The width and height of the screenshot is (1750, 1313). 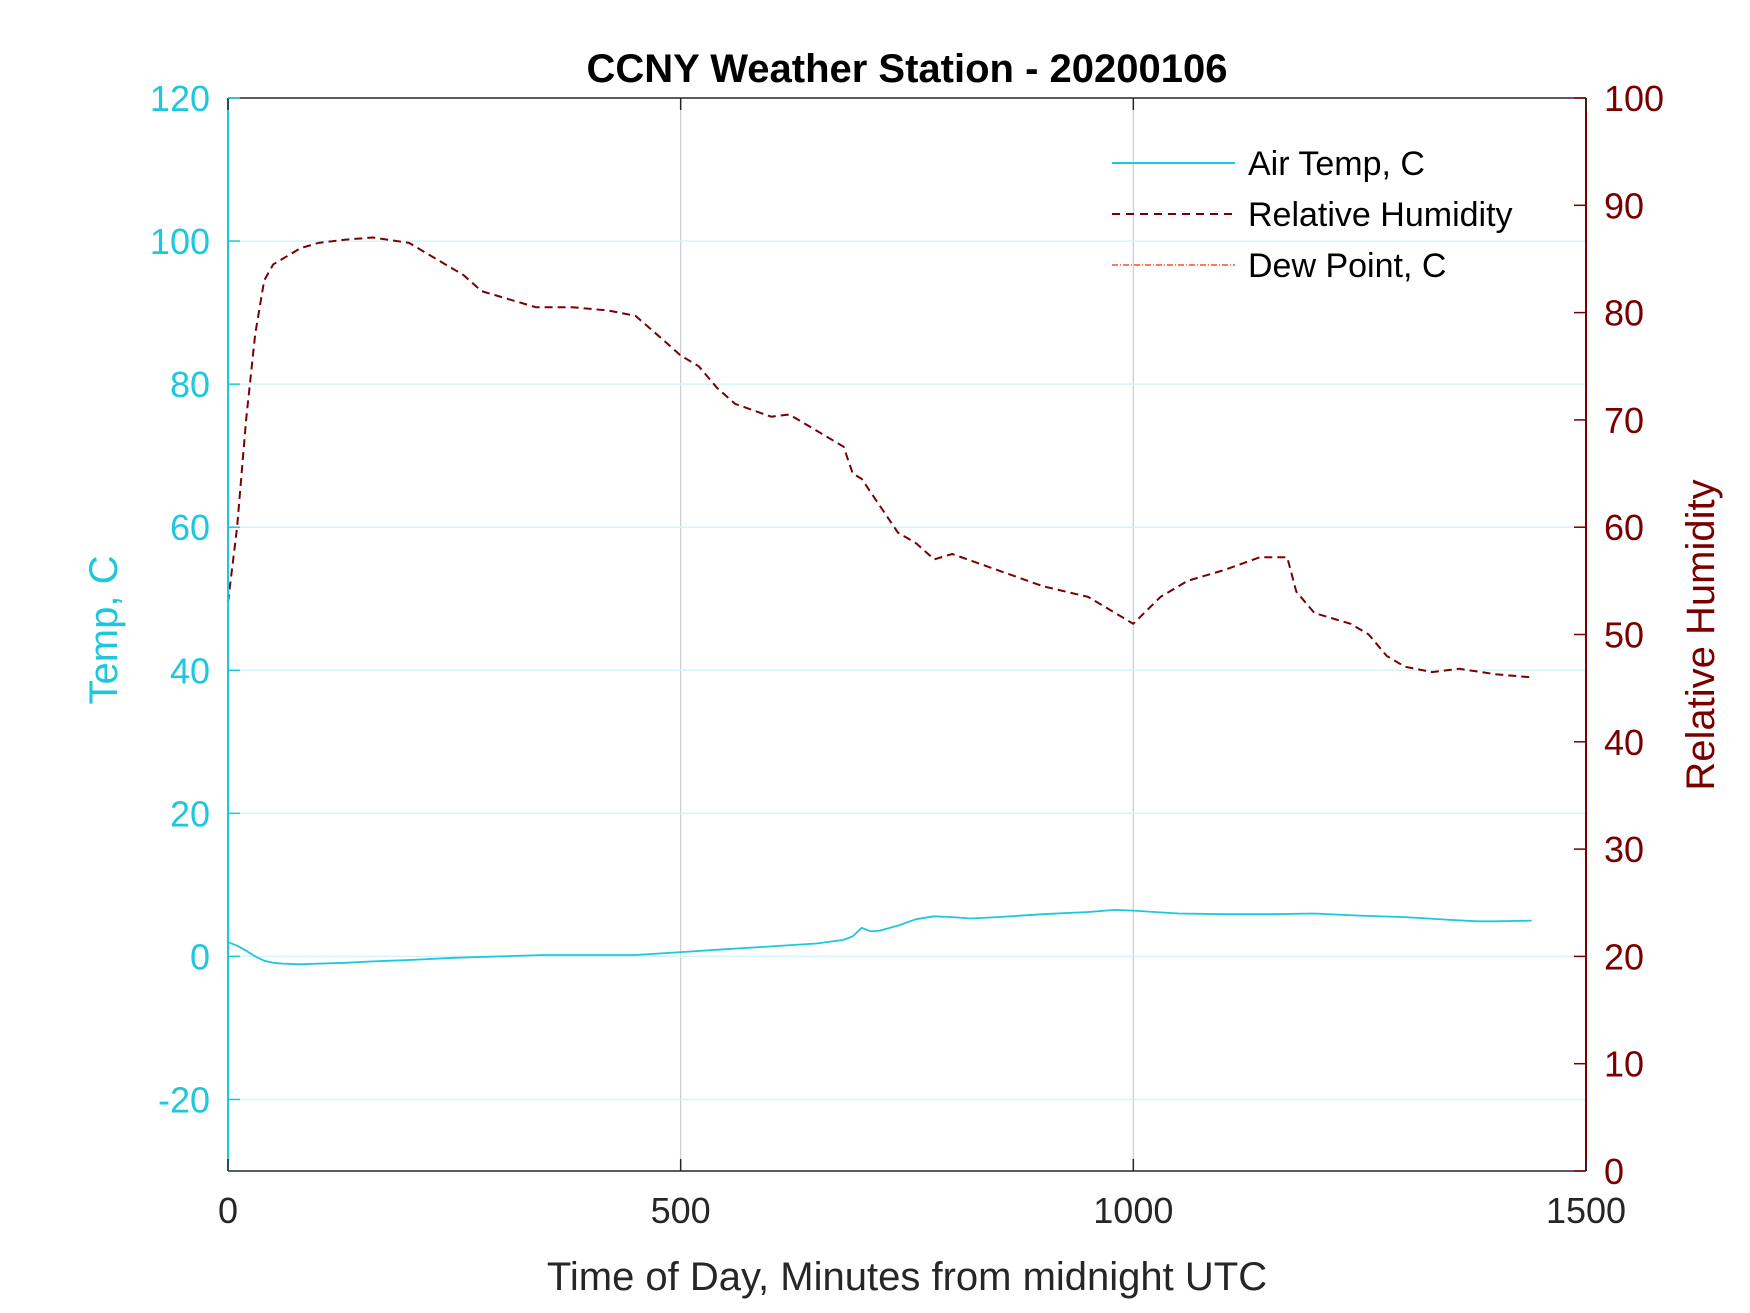 What do you see at coordinates (190, 670) in the screenshot?
I see `y-left-tick-label: 40` at bounding box center [190, 670].